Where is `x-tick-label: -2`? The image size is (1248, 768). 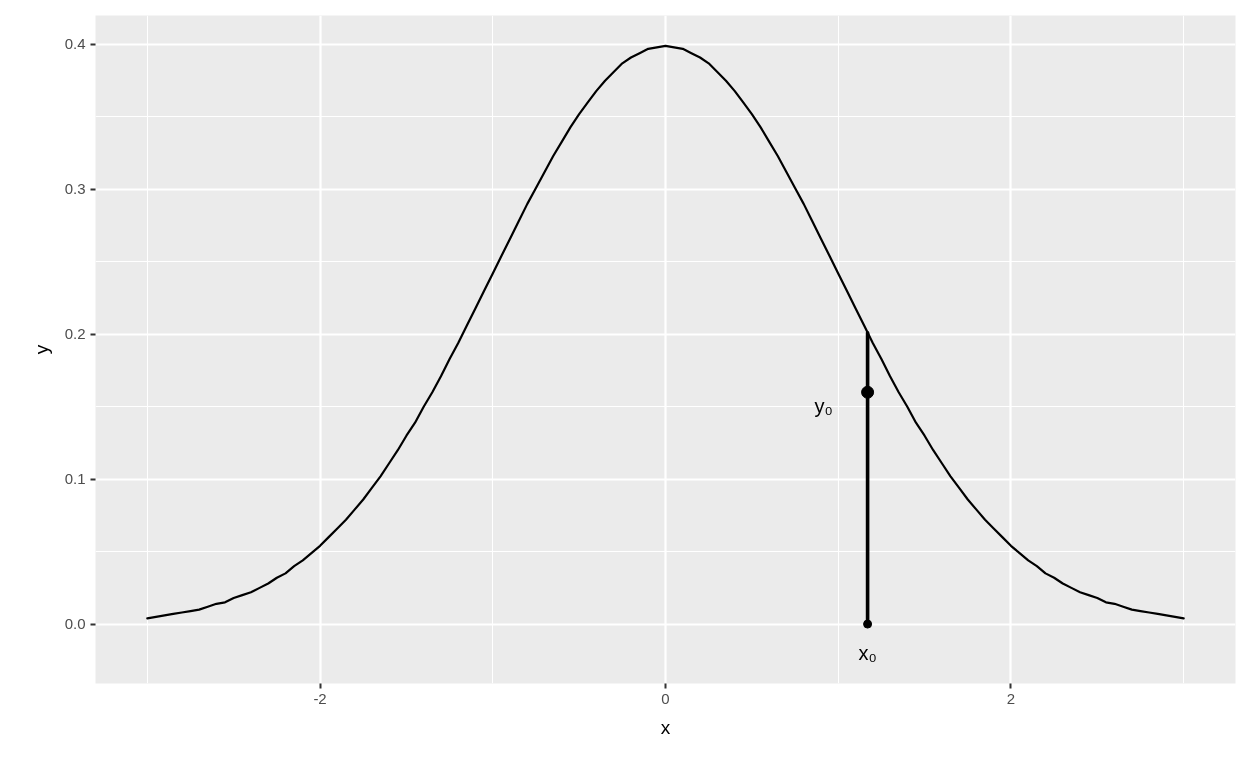 x-tick-label: -2 is located at coordinates (320, 698).